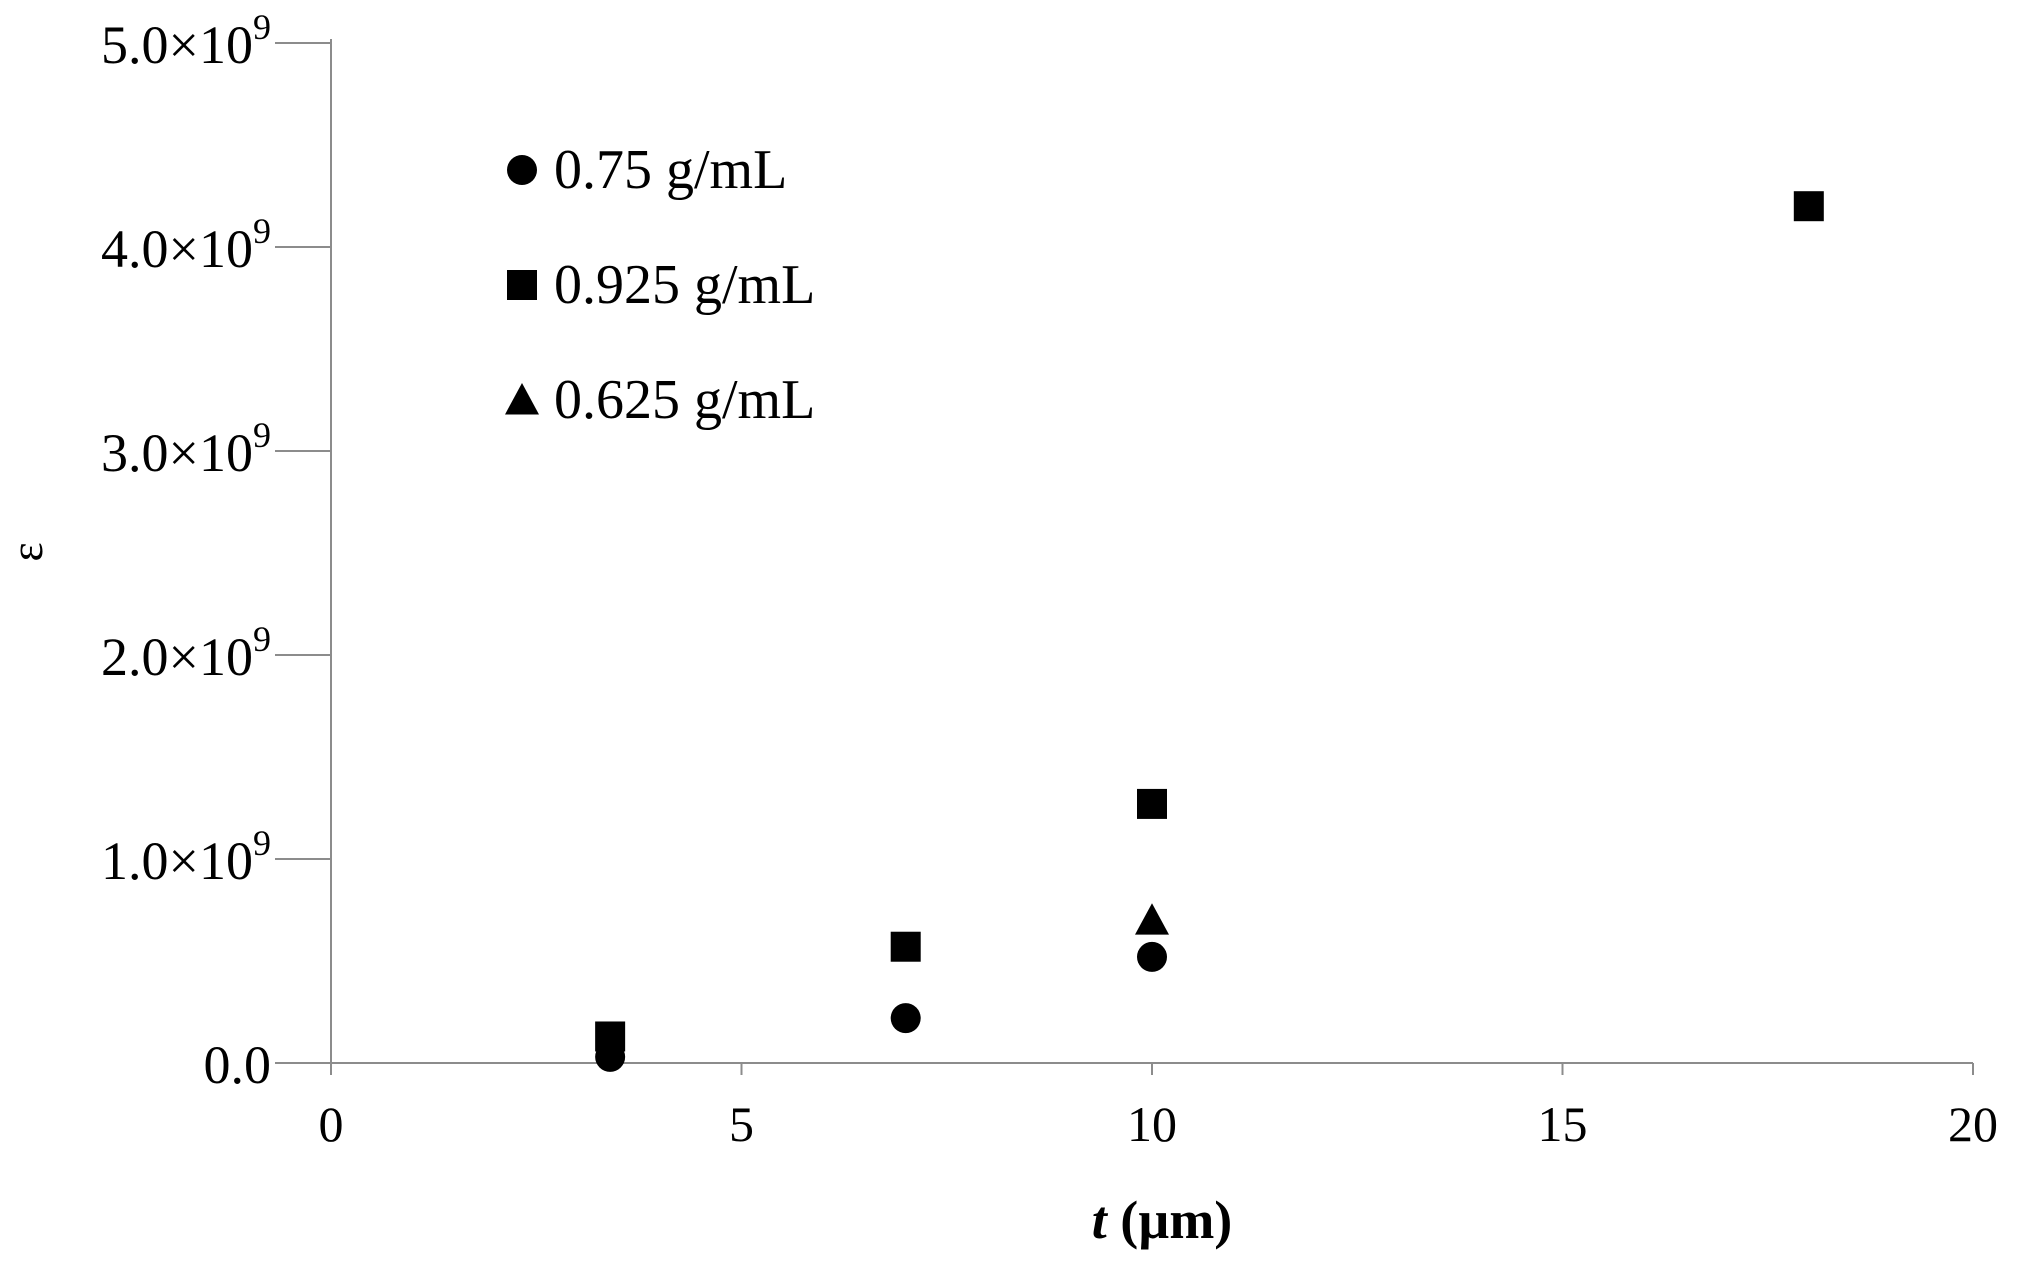 The image size is (2018, 1261). What do you see at coordinates (522, 170) in the screenshot?
I see `legend-marker-circle` at bounding box center [522, 170].